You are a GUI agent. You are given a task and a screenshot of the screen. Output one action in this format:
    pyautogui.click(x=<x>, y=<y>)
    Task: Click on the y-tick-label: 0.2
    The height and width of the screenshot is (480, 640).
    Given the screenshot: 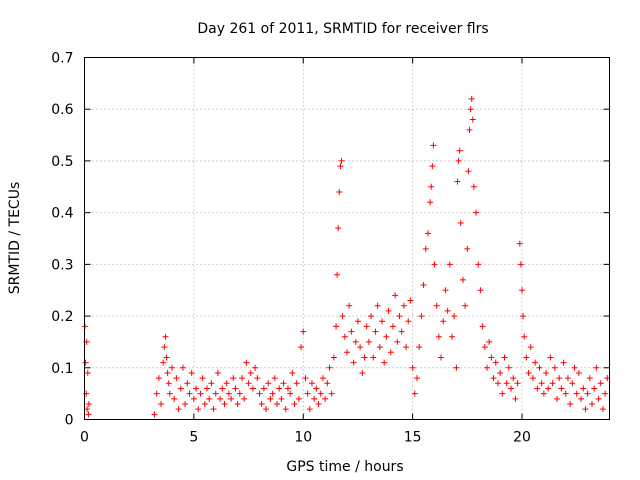 What is the action you would take?
    pyautogui.click(x=62, y=317)
    